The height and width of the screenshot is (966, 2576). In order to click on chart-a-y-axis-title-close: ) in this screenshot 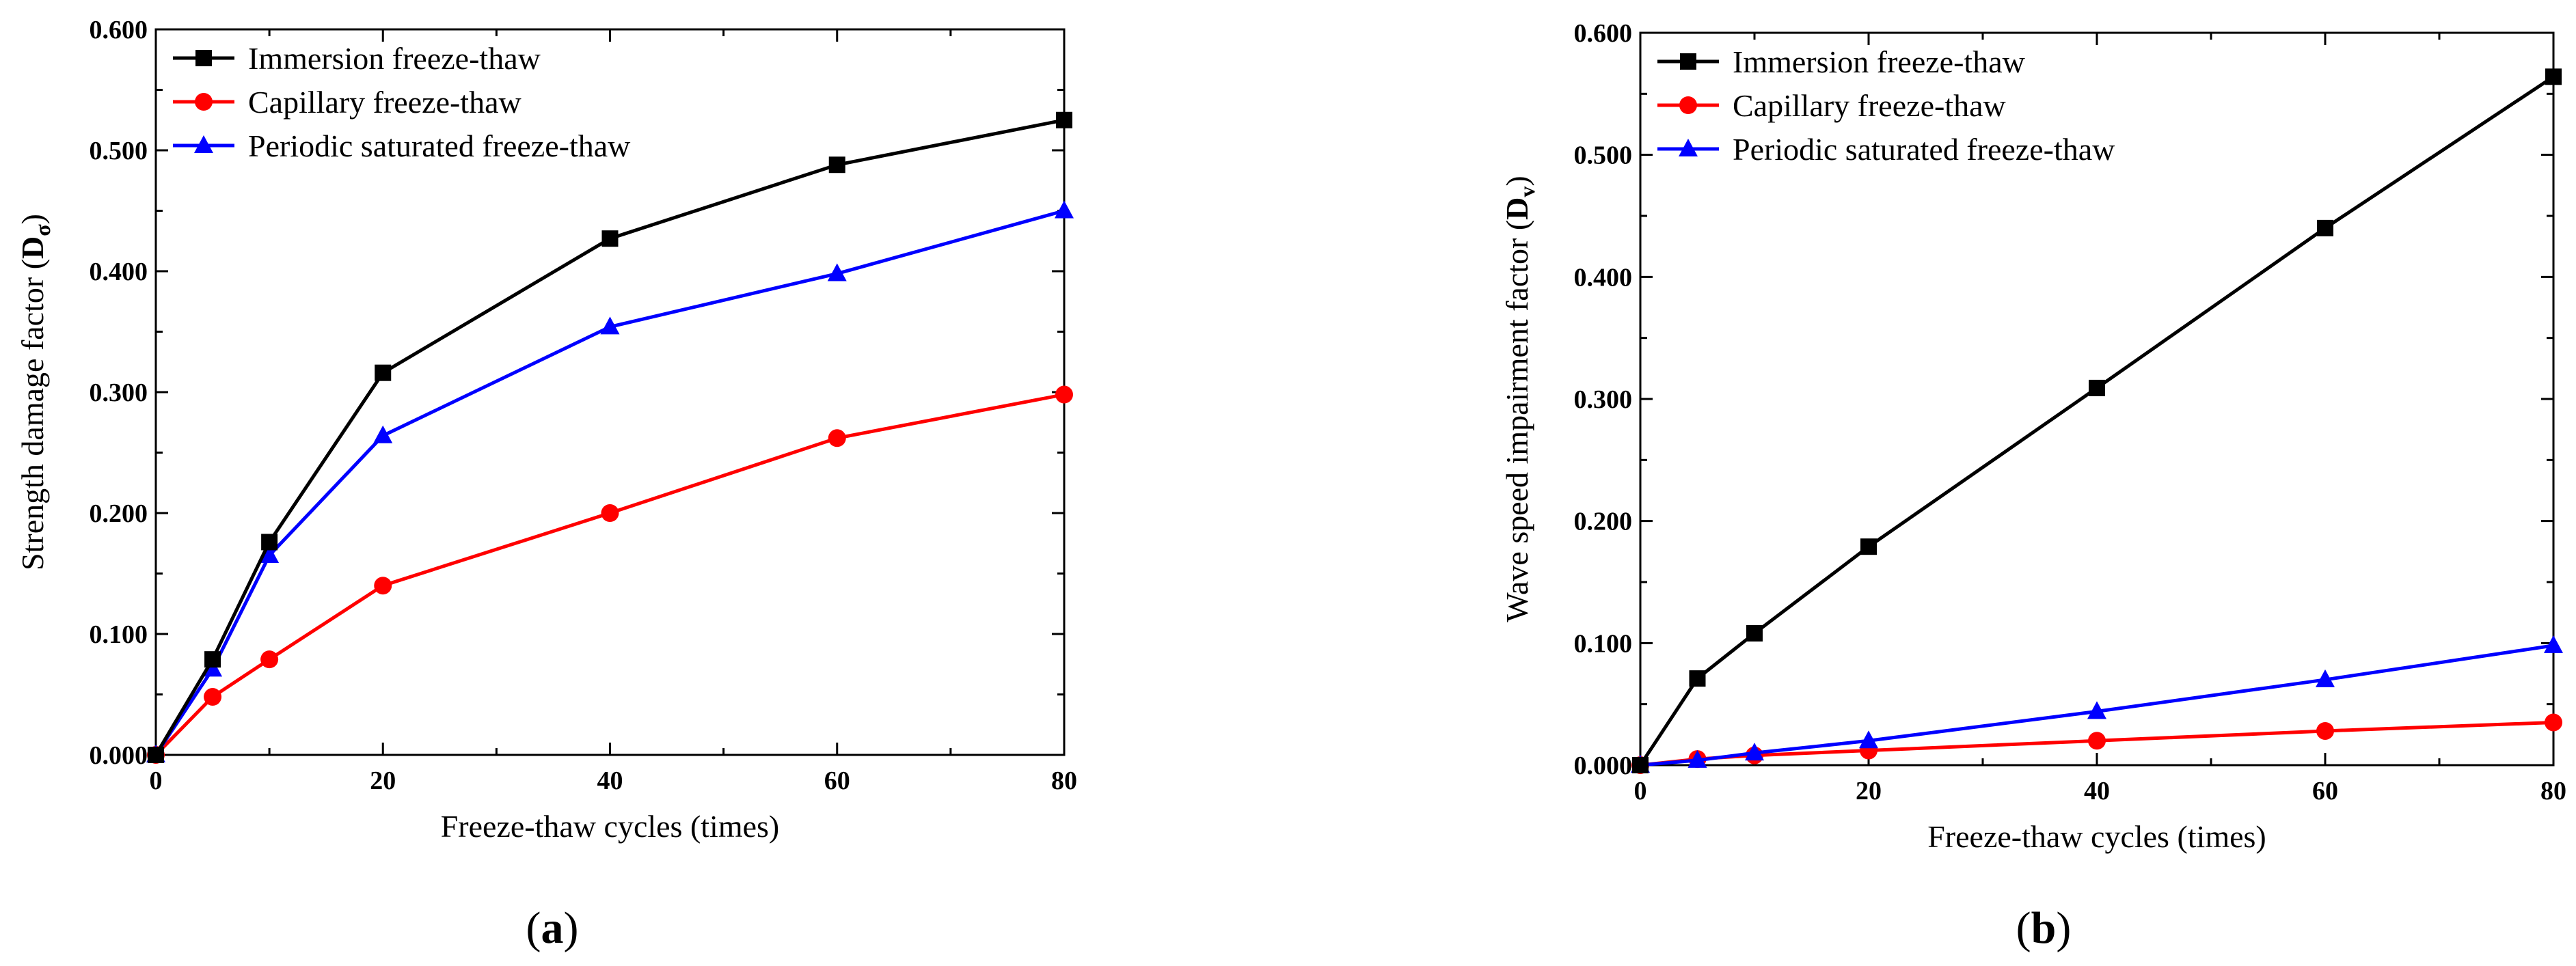, I will do `click(33, 219)`.